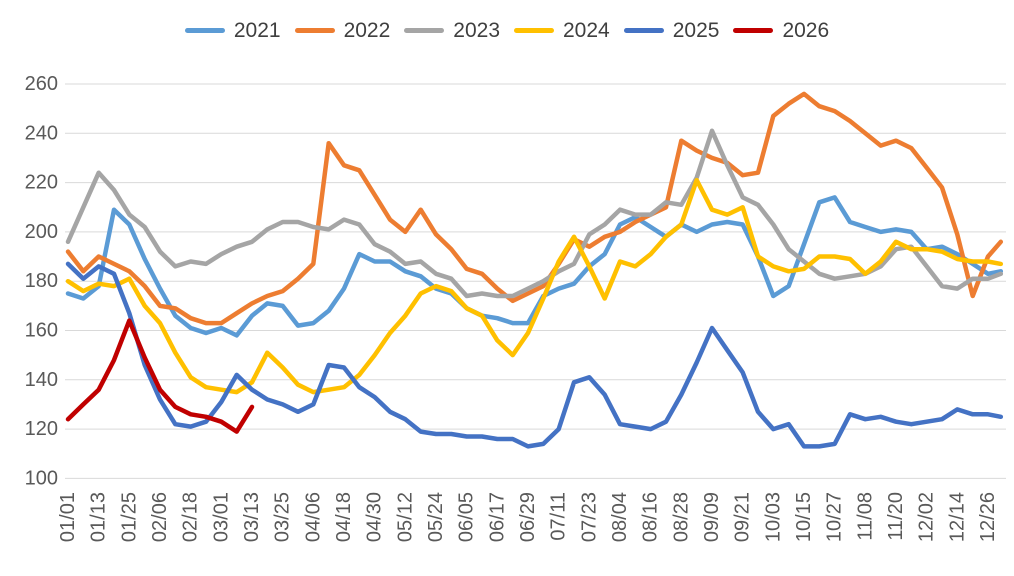  Describe the element at coordinates (806, 30) in the screenshot. I see `legend-label-2026: 2026` at that location.